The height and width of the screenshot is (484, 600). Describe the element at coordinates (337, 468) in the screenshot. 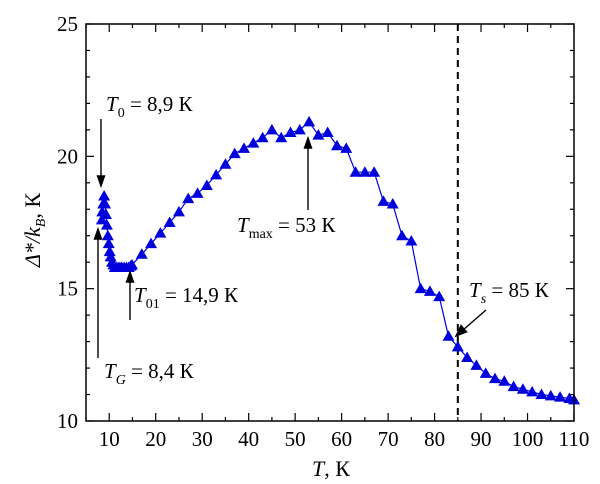

I see `x-axis-label-rest: , К` at that location.